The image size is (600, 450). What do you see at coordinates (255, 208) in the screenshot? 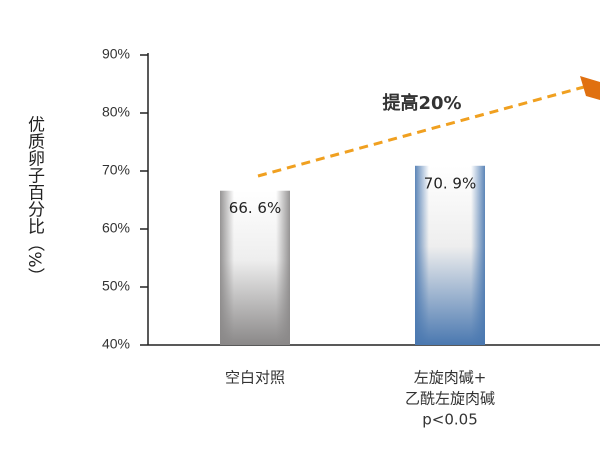
I see `value-label: 66. 6%` at bounding box center [255, 208].